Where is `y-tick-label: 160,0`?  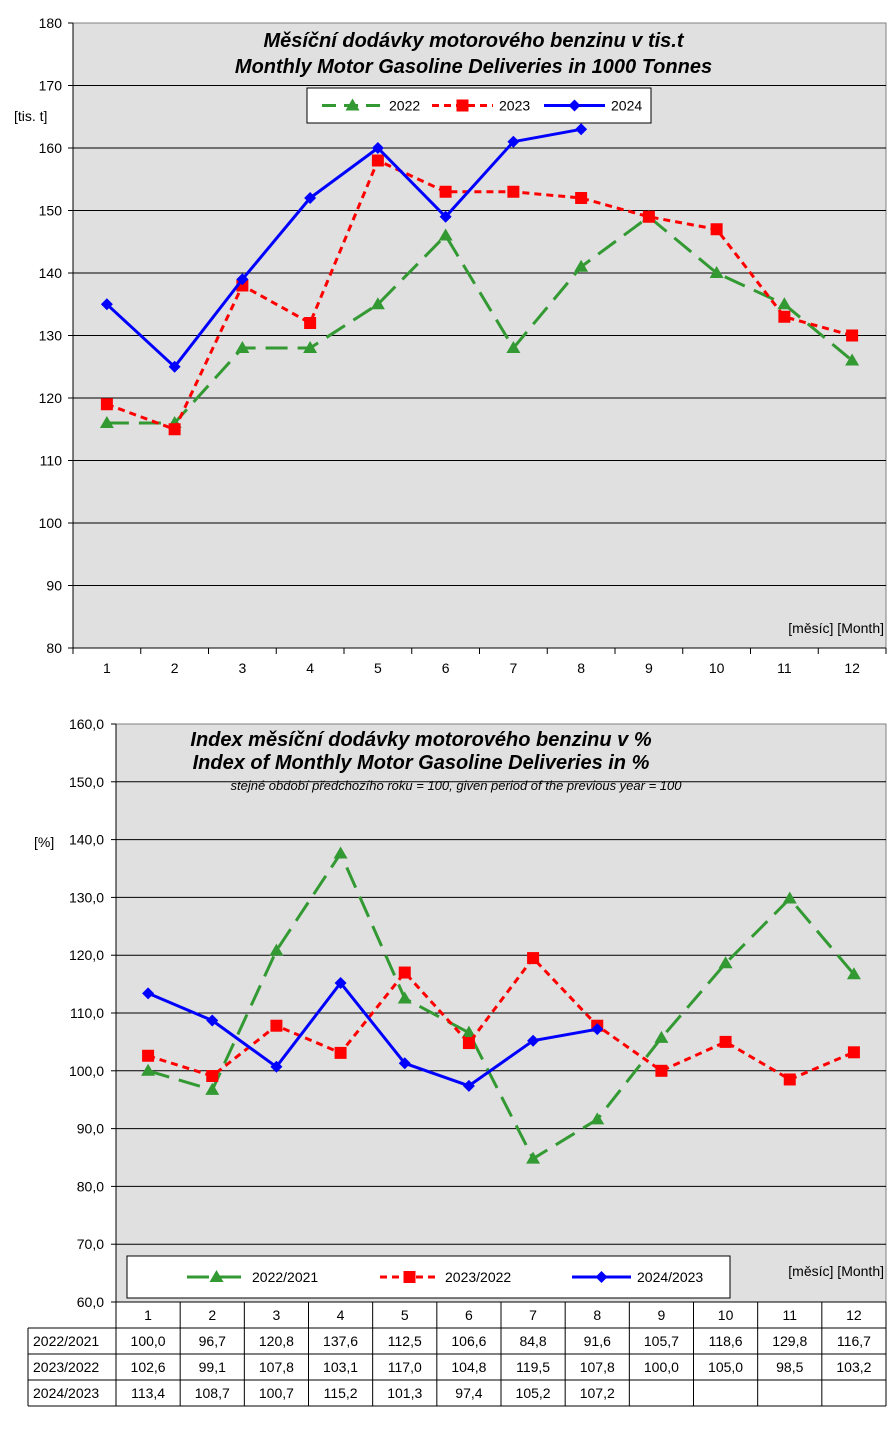 y-tick-label: 160,0 is located at coordinates (86, 724).